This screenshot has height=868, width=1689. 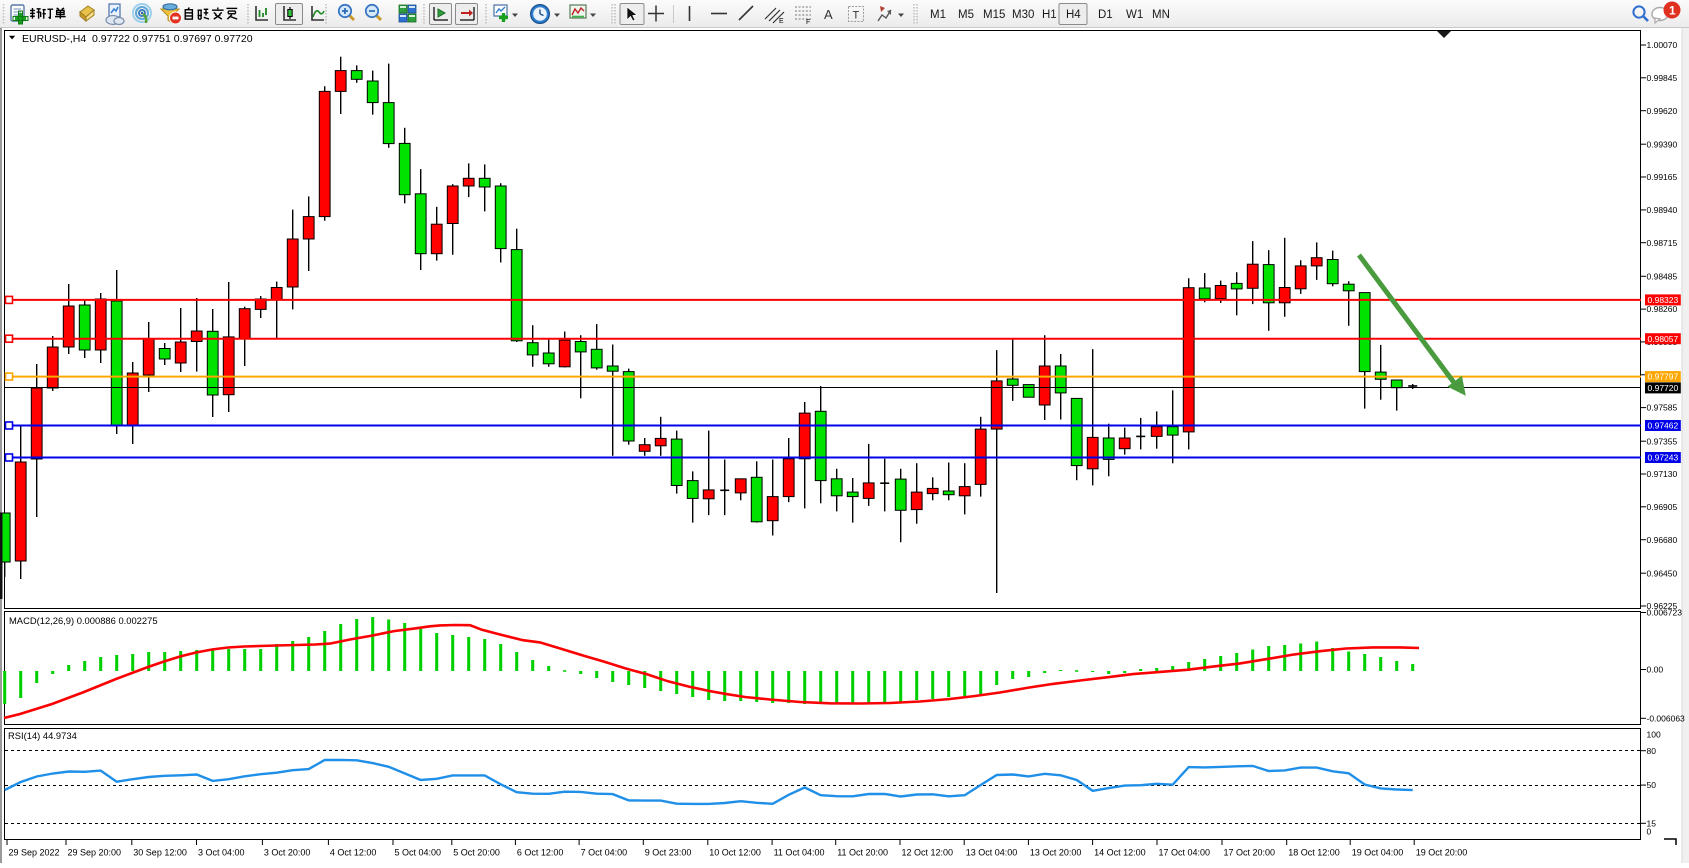 What do you see at coordinates (828, 14) in the screenshot?
I see `svg-text: A` at bounding box center [828, 14].